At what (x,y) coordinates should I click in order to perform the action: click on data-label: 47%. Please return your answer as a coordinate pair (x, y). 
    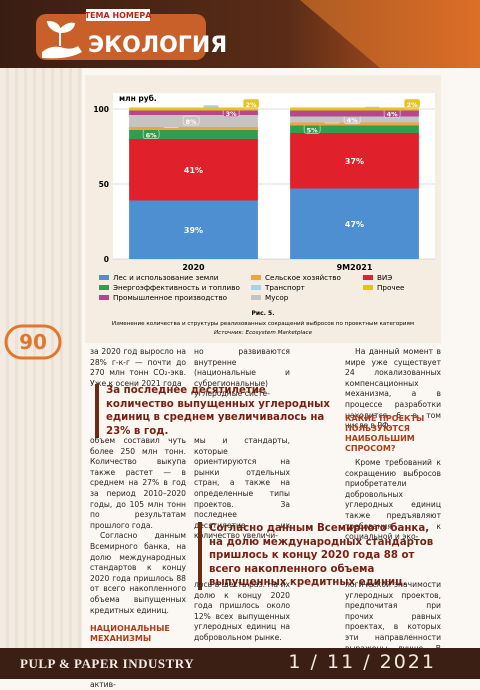
    Looking at the image, I should click on (354, 224).